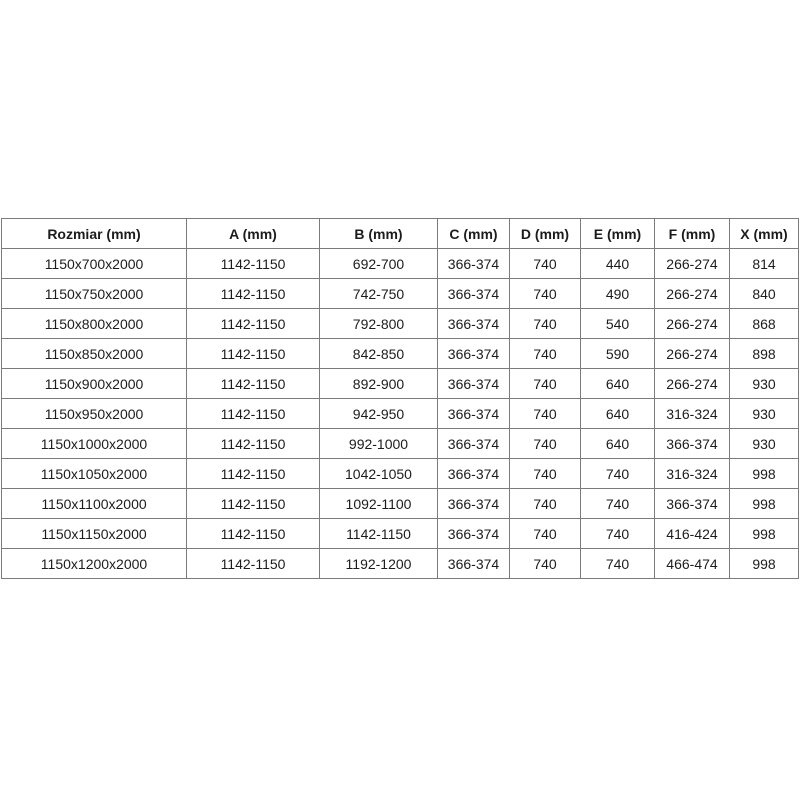  I want to click on cell-b: 1142-1150, so click(378, 533).